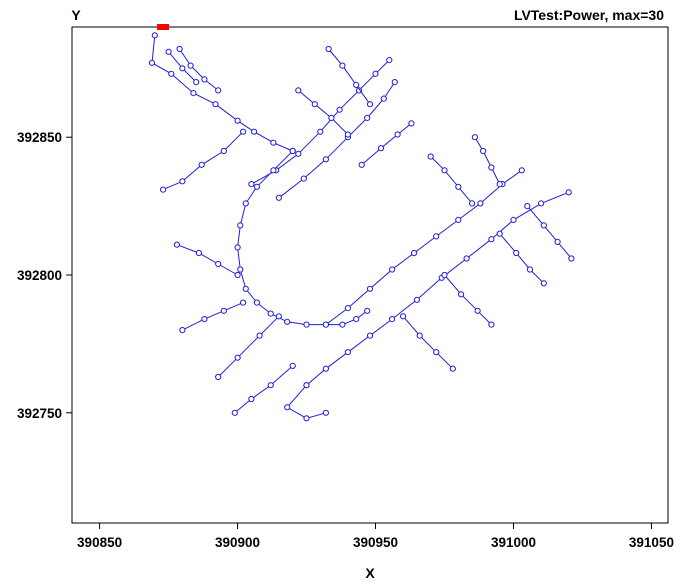 This screenshot has height=584, width=686. I want to click on x-tick-label: 391000, so click(513, 542).